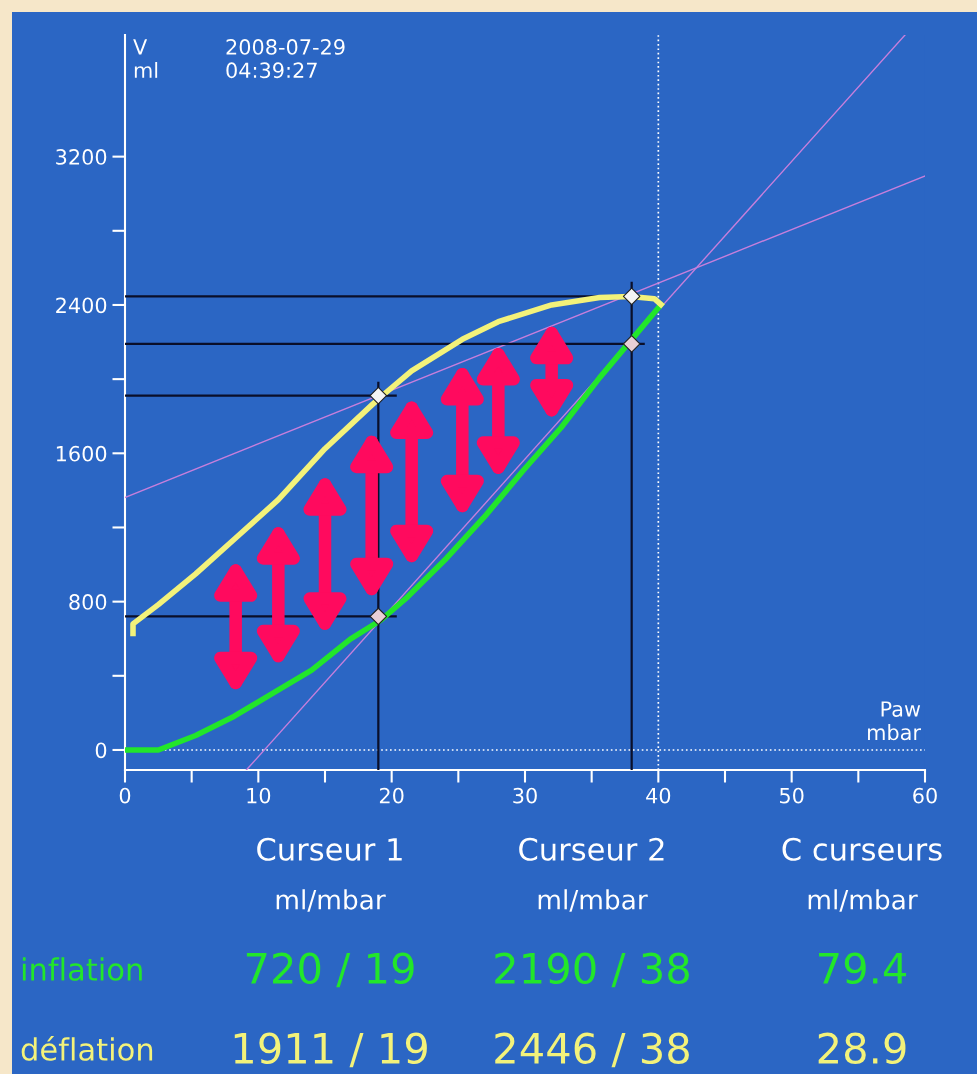  What do you see at coordinates (391, 795) in the screenshot?
I see `x-tick-label: 20` at bounding box center [391, 795].